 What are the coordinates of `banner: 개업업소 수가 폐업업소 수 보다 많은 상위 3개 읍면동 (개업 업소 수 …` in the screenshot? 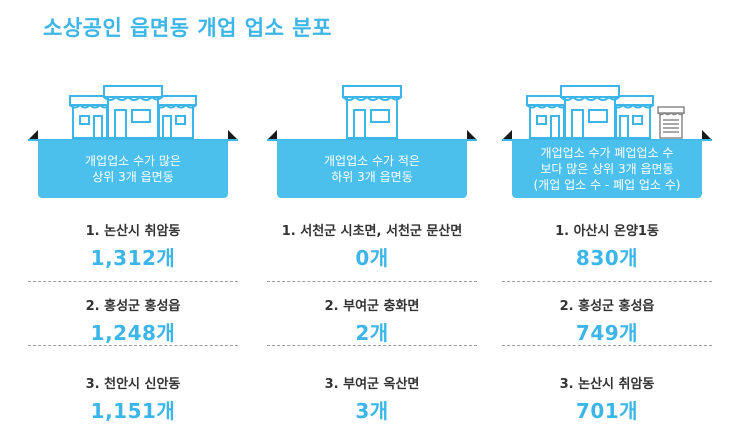 It's located at (607, 169).